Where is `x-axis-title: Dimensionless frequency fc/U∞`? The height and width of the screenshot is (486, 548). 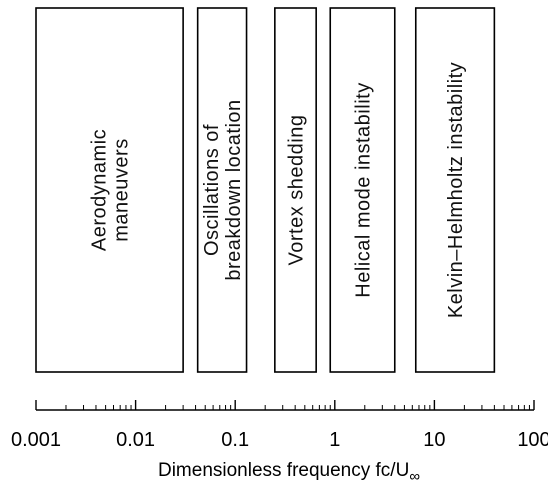
x-axis-title: Dimensionless frequency fc/U∞ is located at coordinates (289, 472).